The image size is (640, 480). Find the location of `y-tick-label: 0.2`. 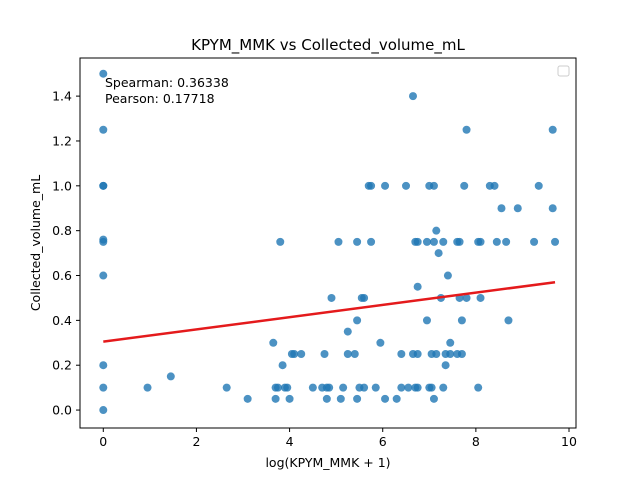

y-tick-label: 0.2 is located at coordinates (62, 365).